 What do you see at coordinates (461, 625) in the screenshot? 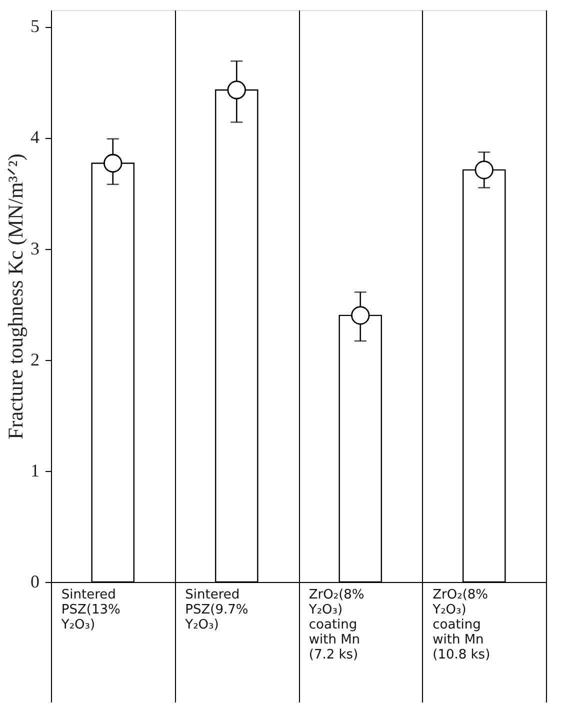
I see `x-tick-label: ZrO₂(8% Y₂O₃) coating with Mn (10.8 ks)` at bounding box center [461, 625].